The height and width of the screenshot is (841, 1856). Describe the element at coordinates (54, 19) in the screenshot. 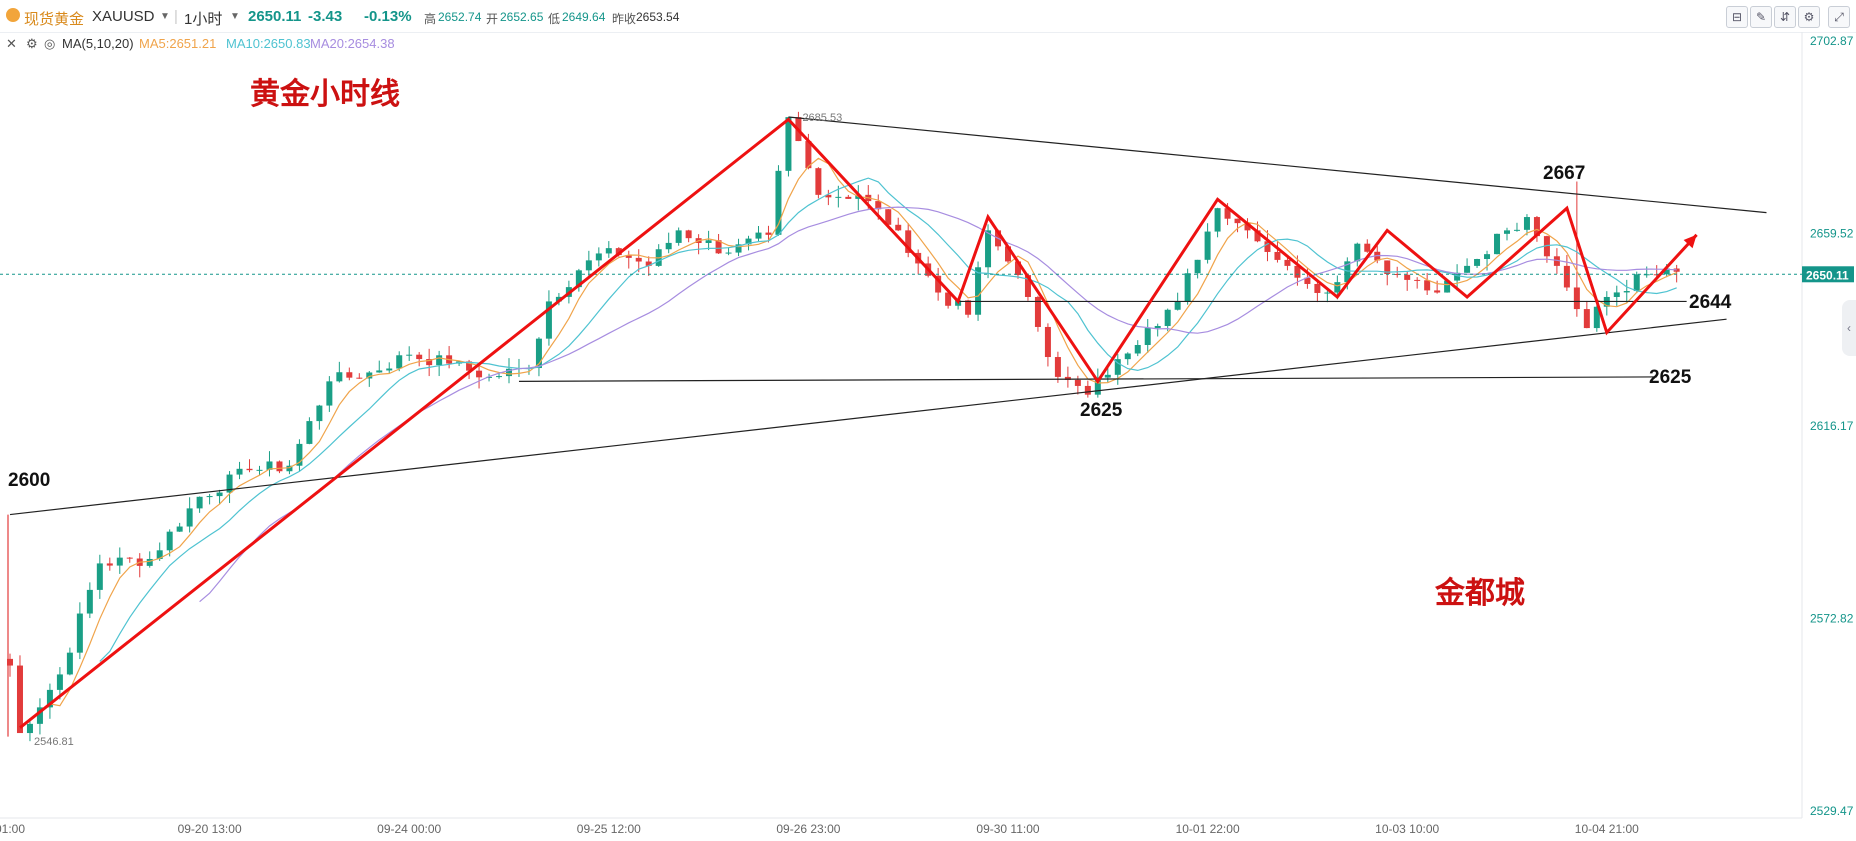

I see `symbol-name: 现货黄金` at that location.